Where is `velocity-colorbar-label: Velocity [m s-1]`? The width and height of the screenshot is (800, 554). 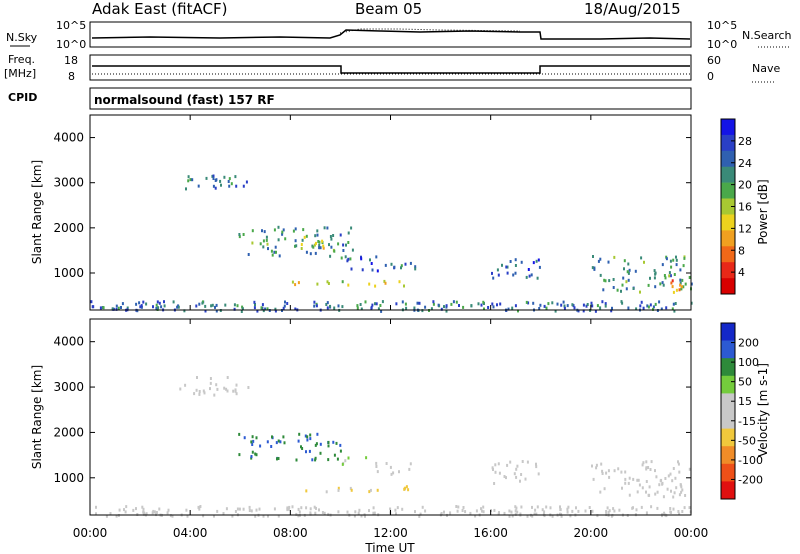
velocity-colorbar-label: Velocity [m s-1] is located at coordinates (763, 410).